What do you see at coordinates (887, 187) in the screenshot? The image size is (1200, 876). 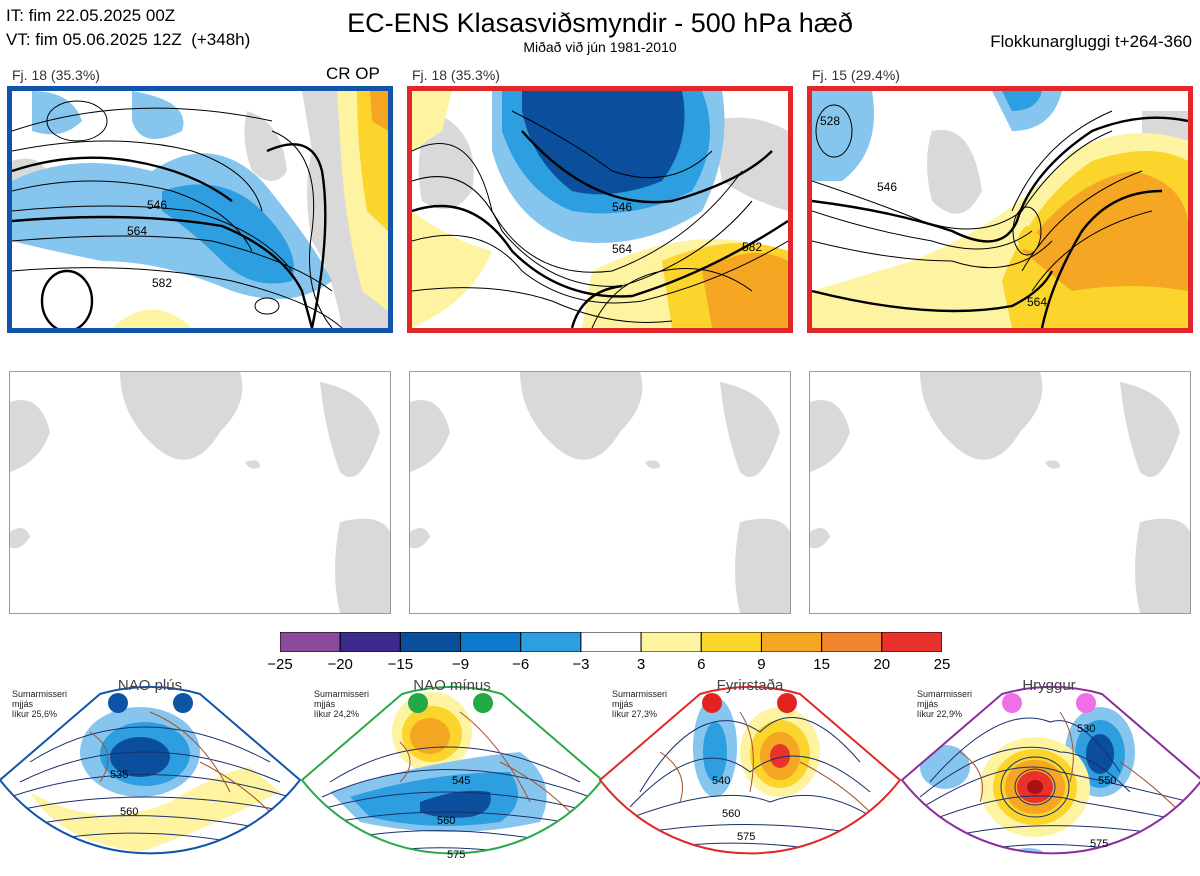 I see `cluster-3-contour-label: 546` at bounding box center [887, 187].